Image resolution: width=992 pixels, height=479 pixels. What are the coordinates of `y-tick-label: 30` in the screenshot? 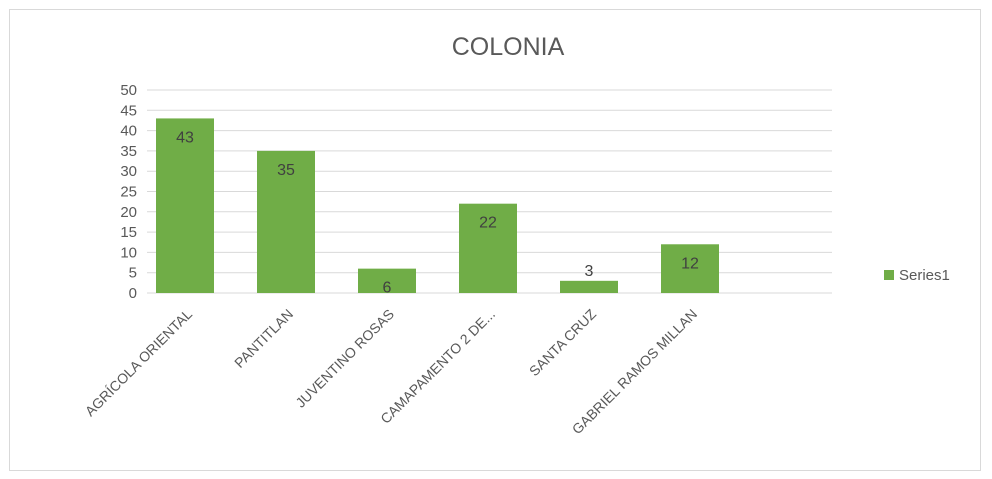 It's located at (128, 171).